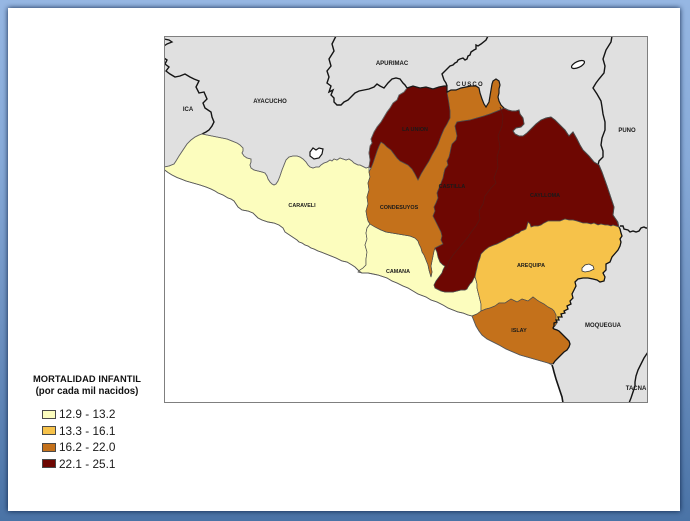 The width and height of the screenshot is (690, 521). I want to click on svg-text: ISLAY, so click(519, 331).